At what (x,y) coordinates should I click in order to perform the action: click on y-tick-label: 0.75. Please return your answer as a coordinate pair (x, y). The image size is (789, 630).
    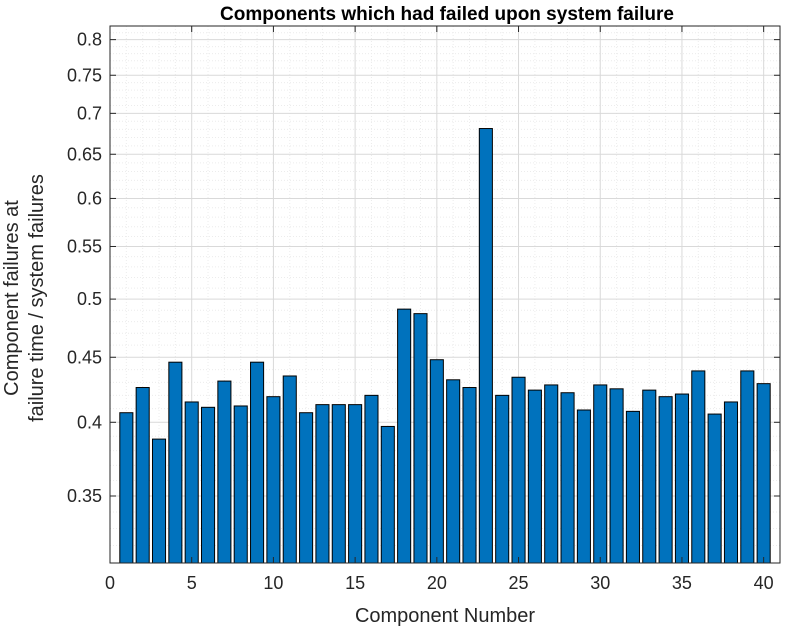
    Looking at the image, I should click on (84, 75).